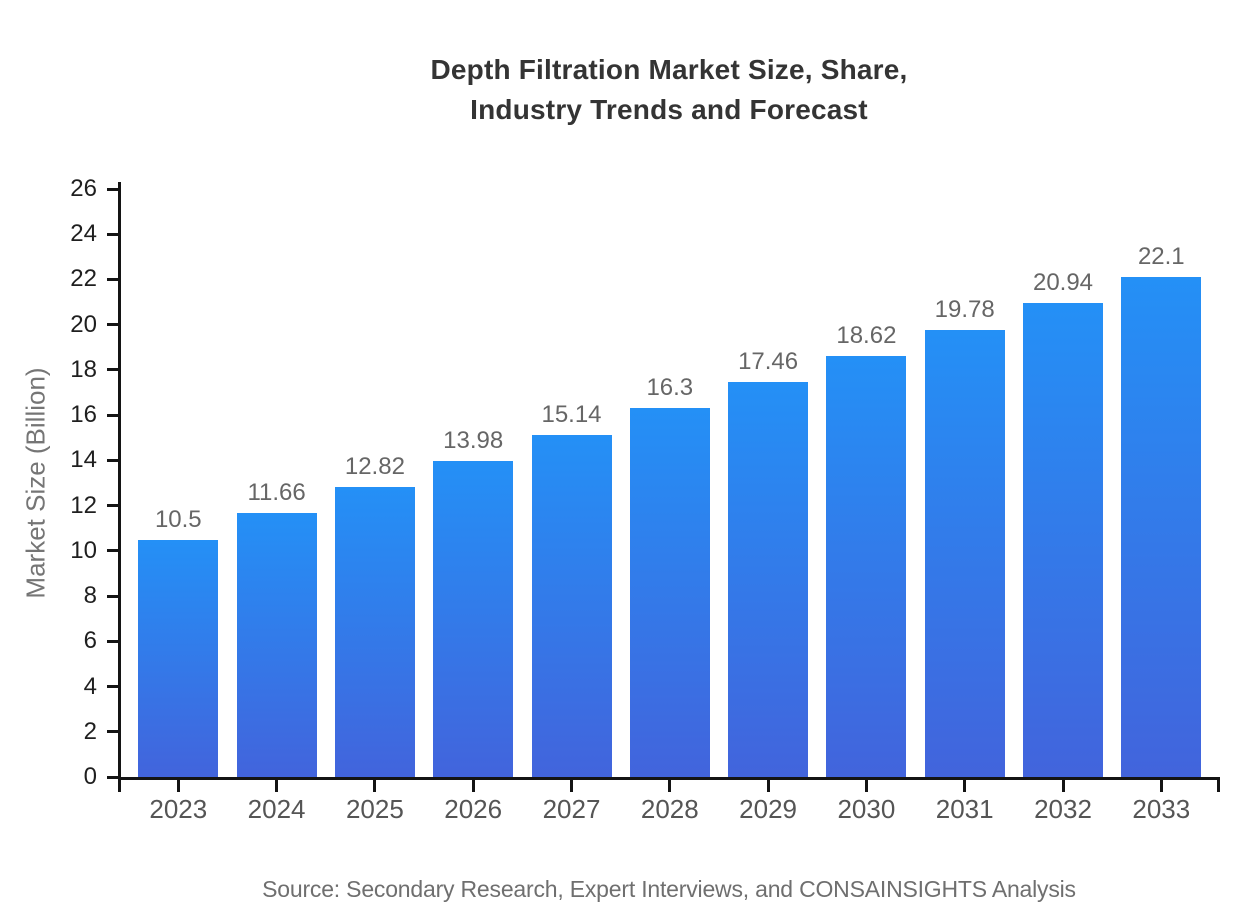 The height and width of the screenshot is (920, 1260). Describe the element at coordinates (83, 234) in the screenshot. I see `y-tick-label: 24` at that location.